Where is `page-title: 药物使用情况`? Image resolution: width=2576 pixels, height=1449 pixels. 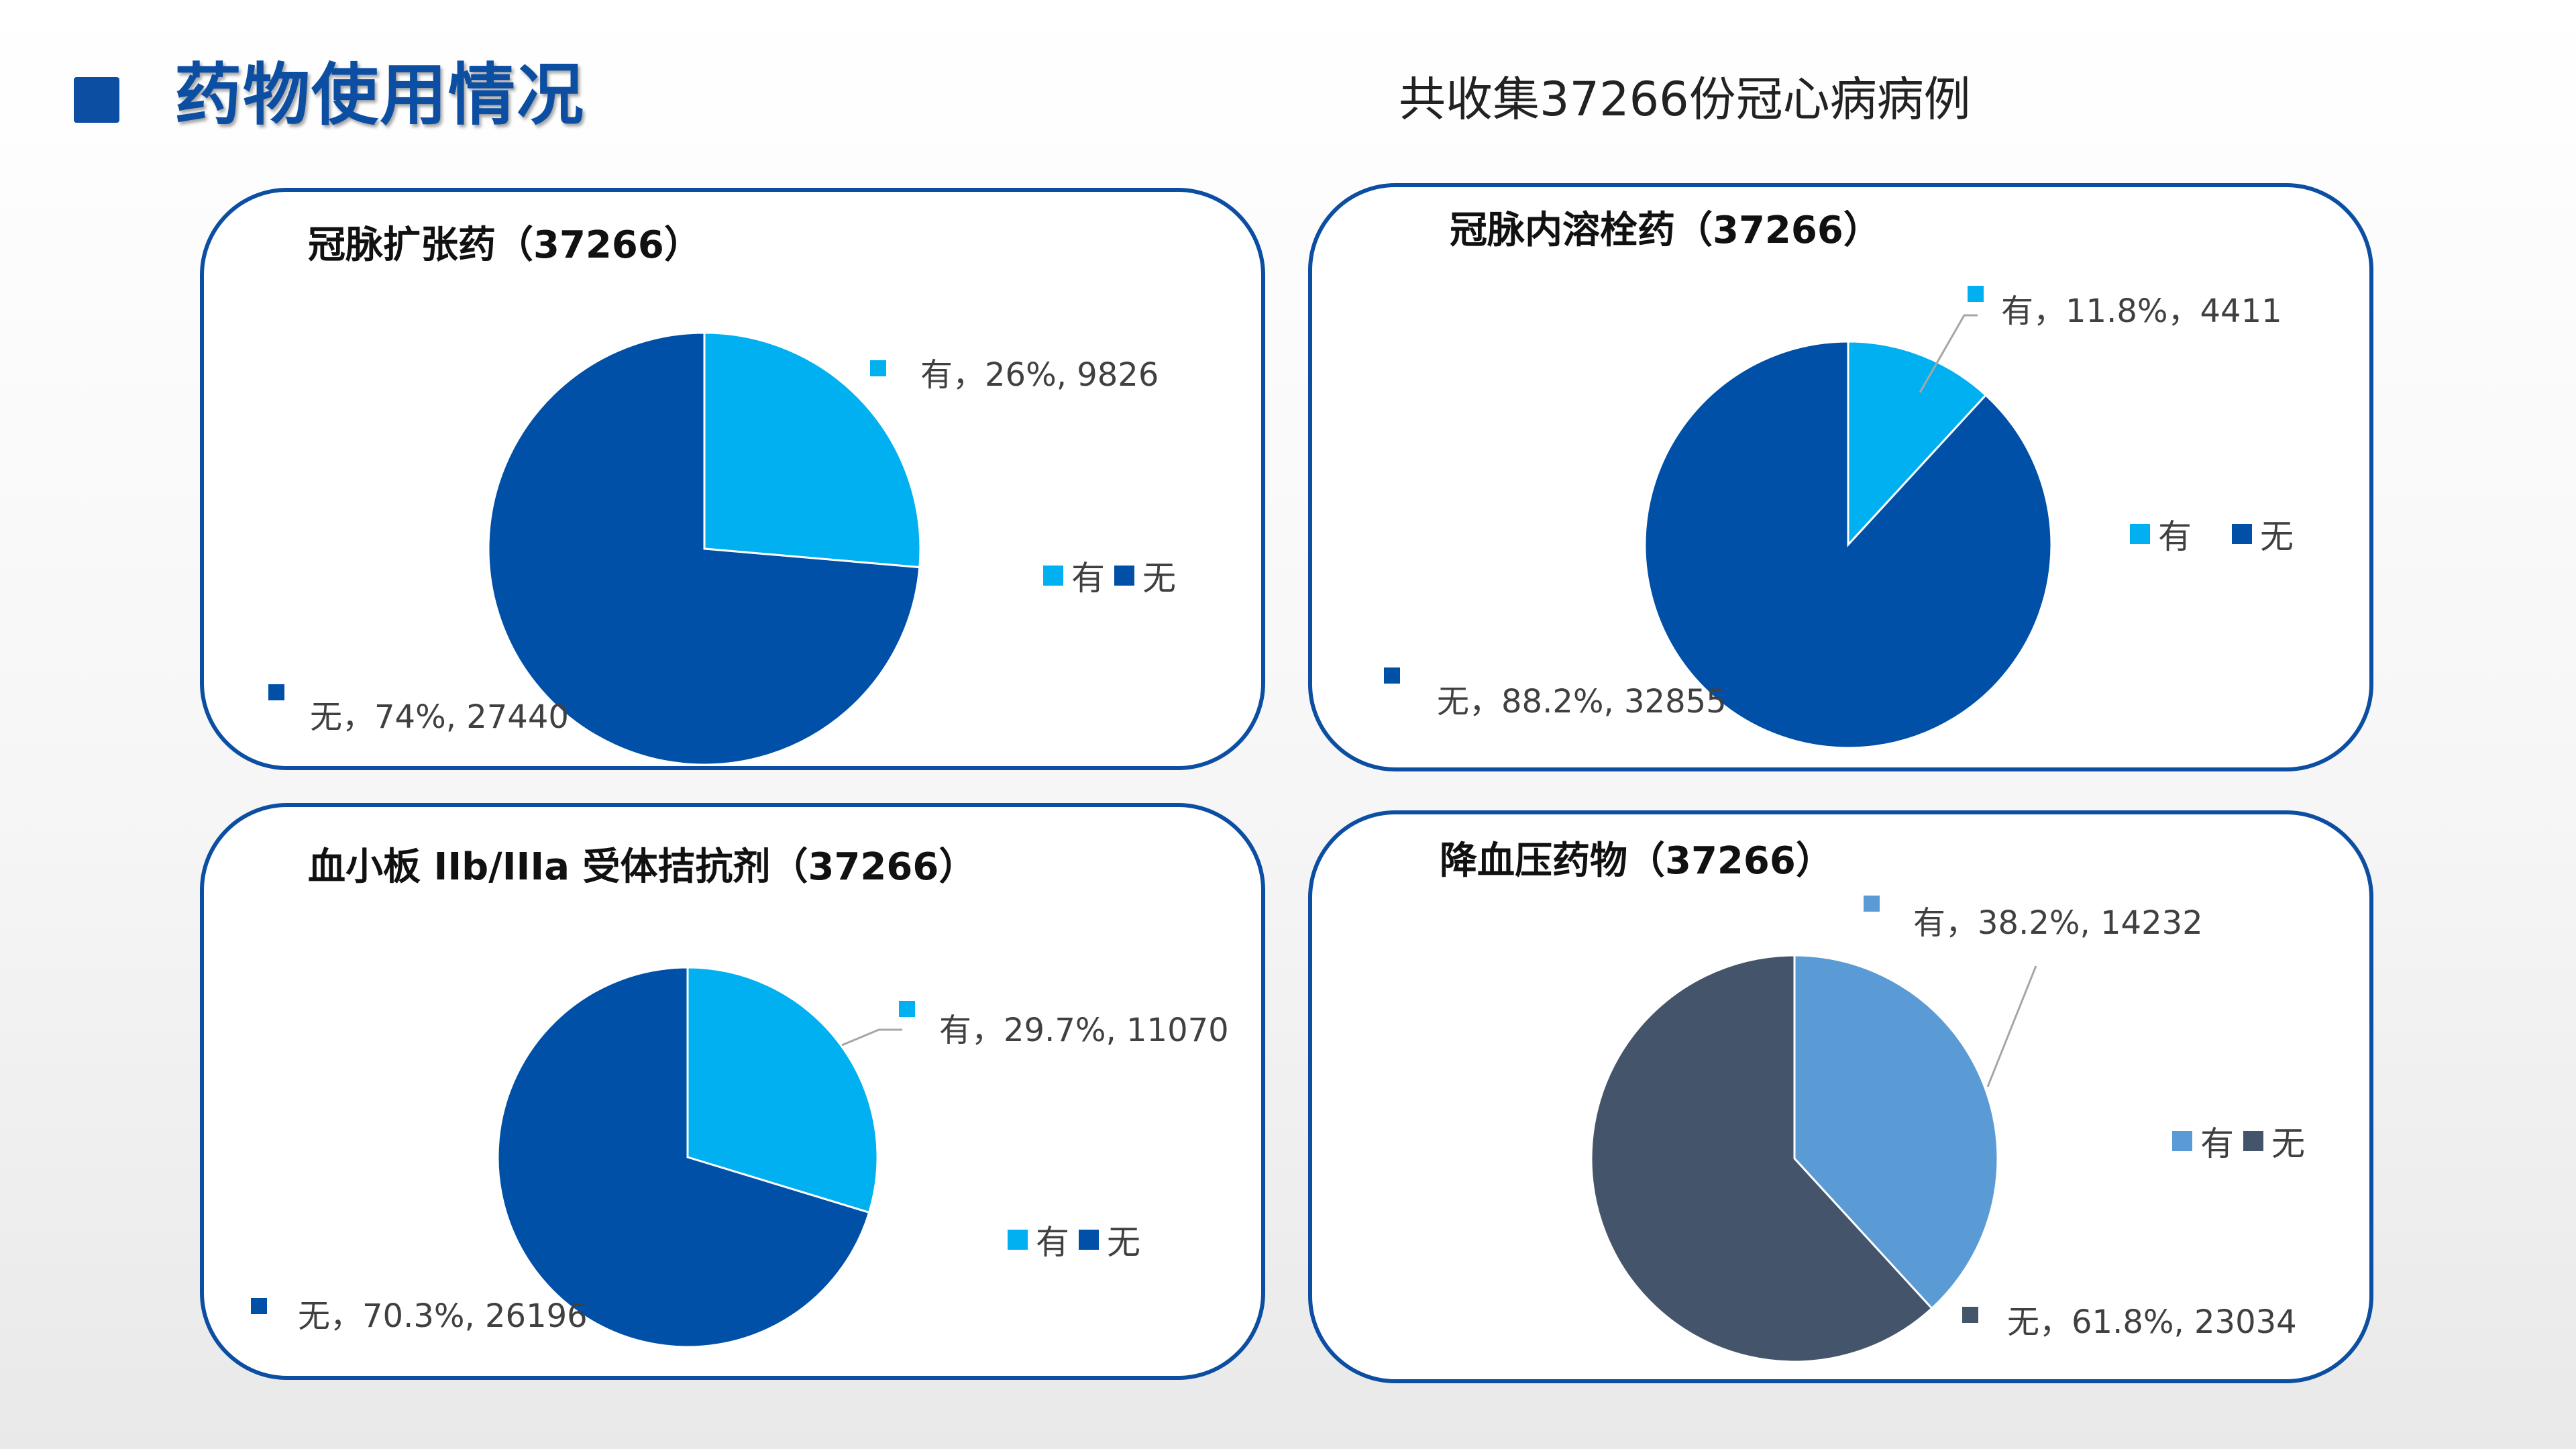 page-title: 药物使用情况 is located at coordinates (379, 95).